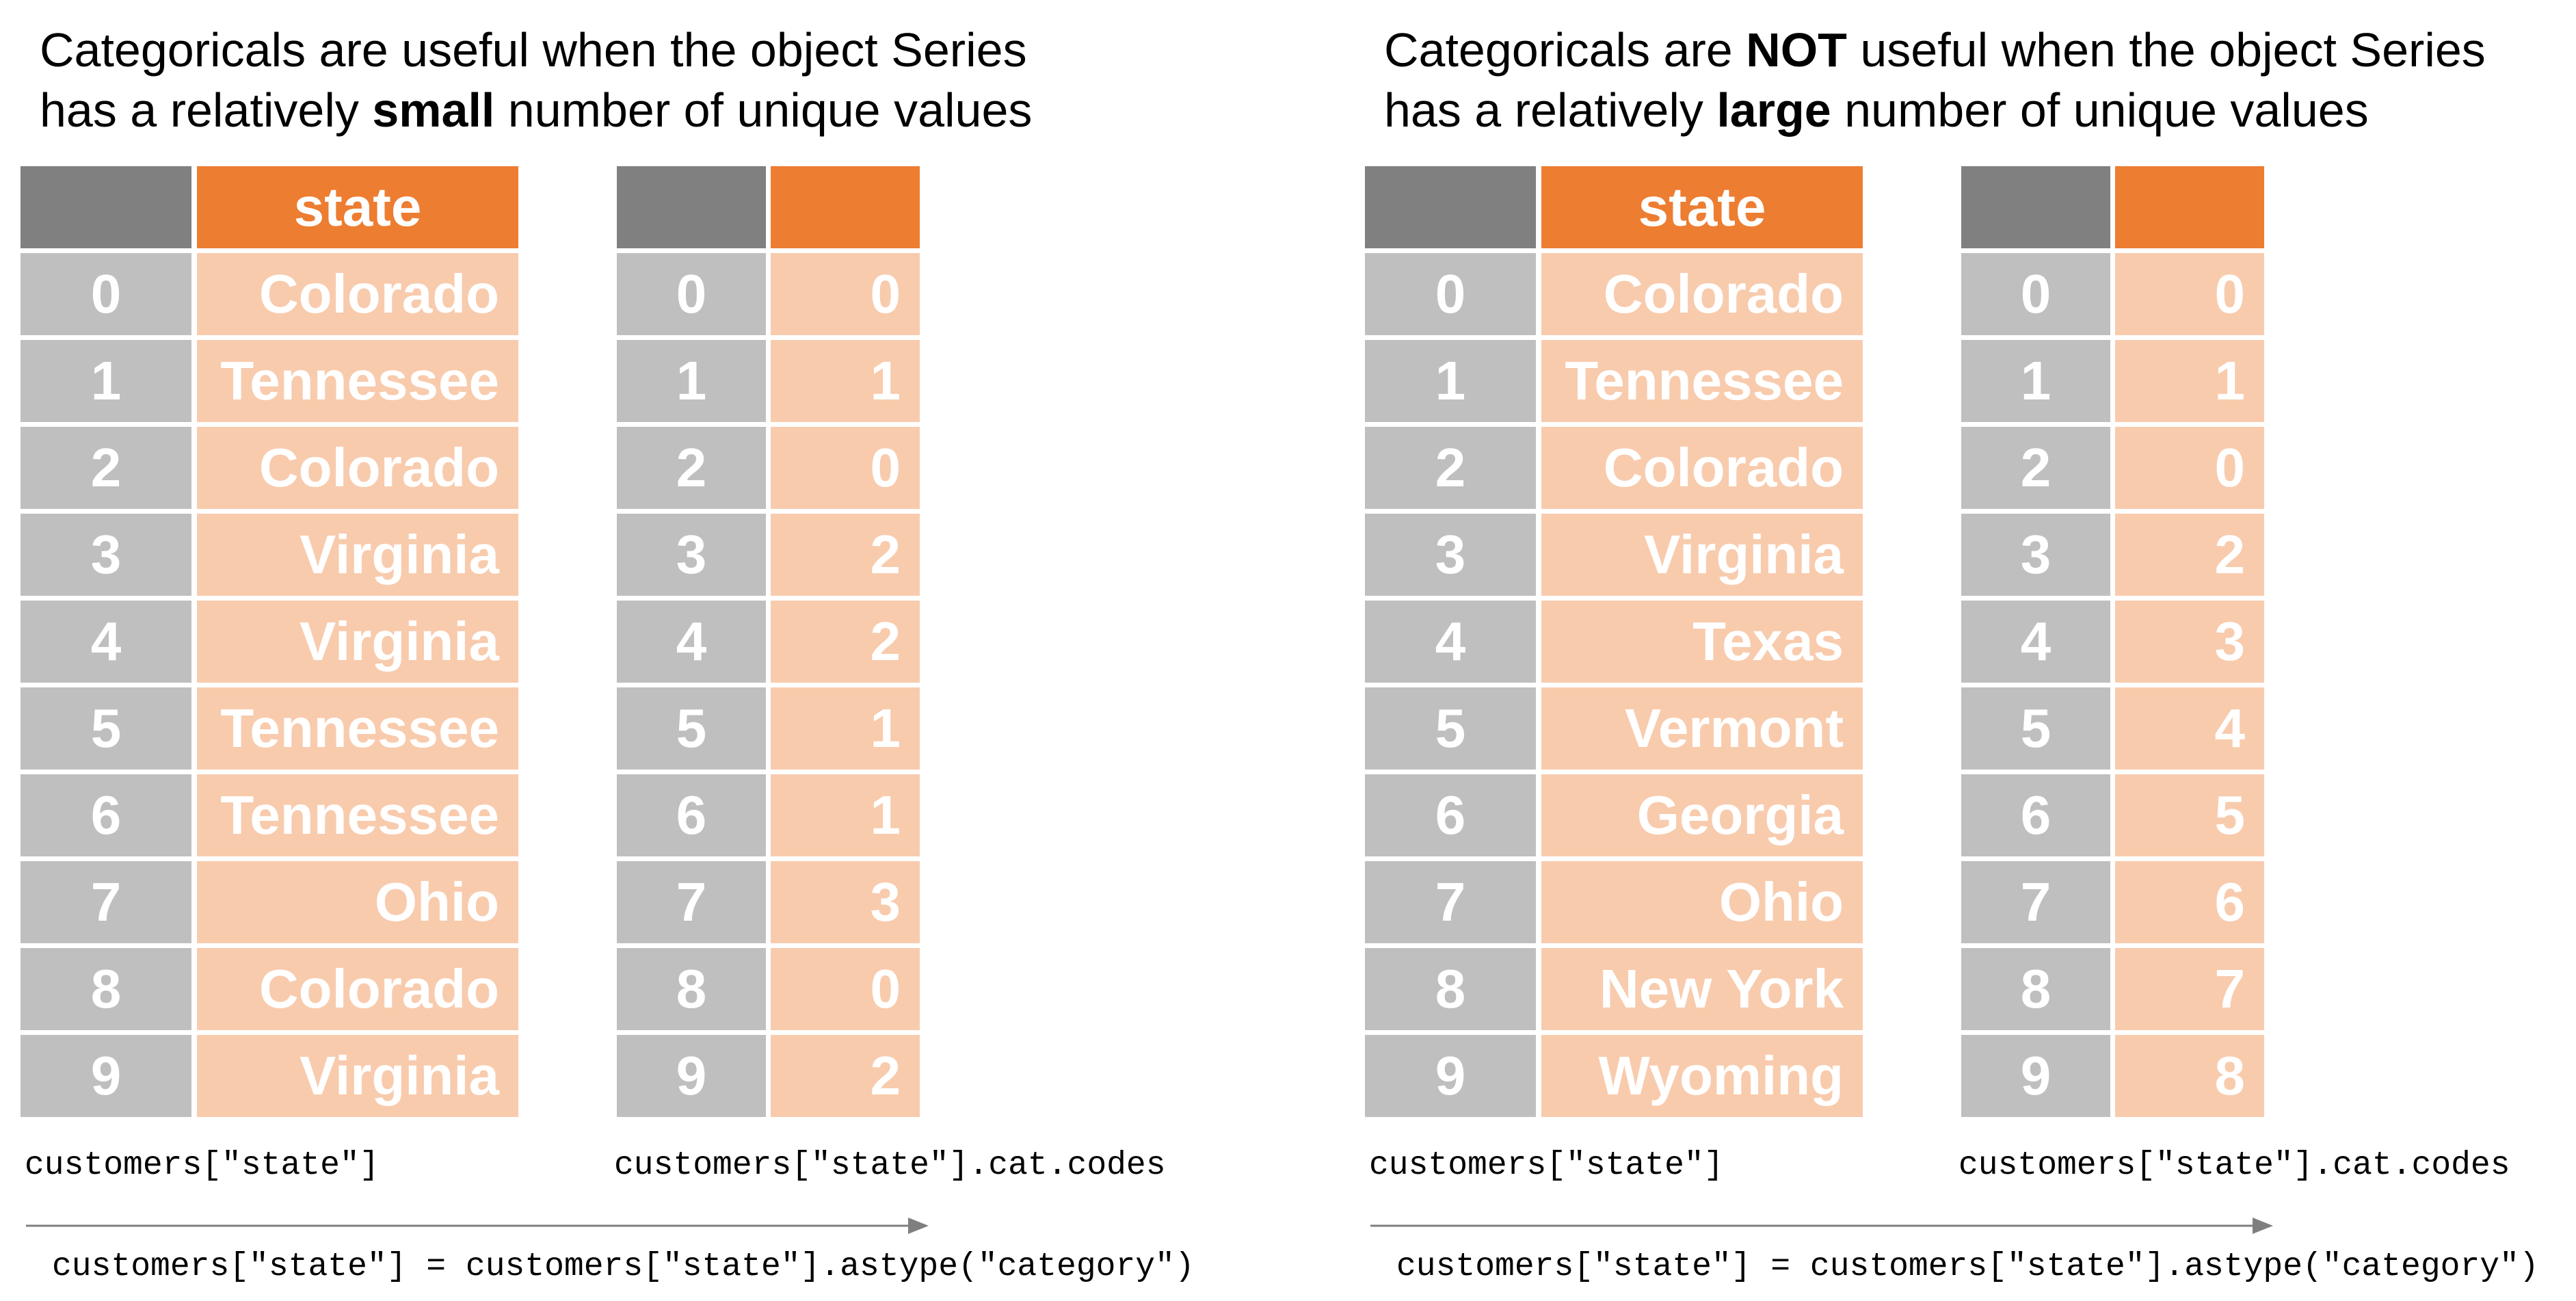 The image size is (2576, 1301). What do you see at coordinates (2189, 815) in the screenshot?
I see `category-code-cell: 5` at bounding box center [2189, 815].